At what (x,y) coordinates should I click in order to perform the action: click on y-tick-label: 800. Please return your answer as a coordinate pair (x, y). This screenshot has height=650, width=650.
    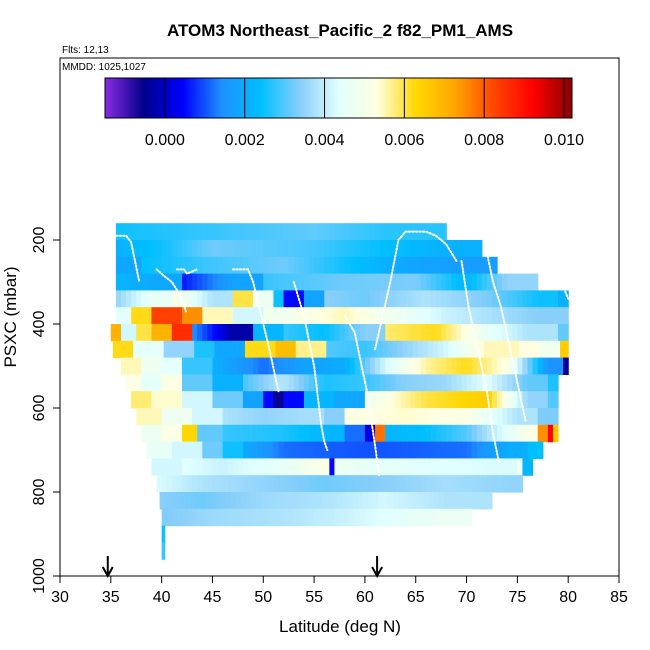
    Looking at the image, I should click on (39, 492).